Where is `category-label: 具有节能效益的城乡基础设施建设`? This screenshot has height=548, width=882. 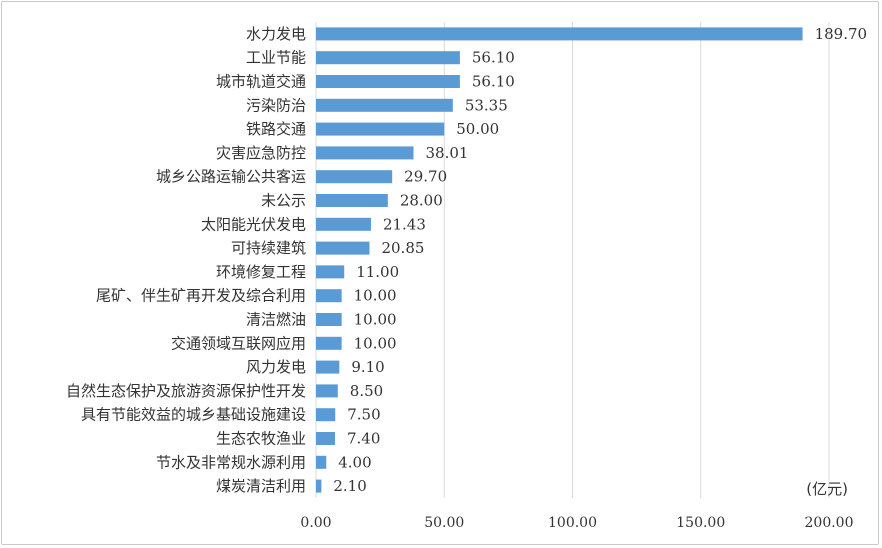 category-label: 具有节能效益的城乡基础设施建设 is located at coordinates (193, 415).